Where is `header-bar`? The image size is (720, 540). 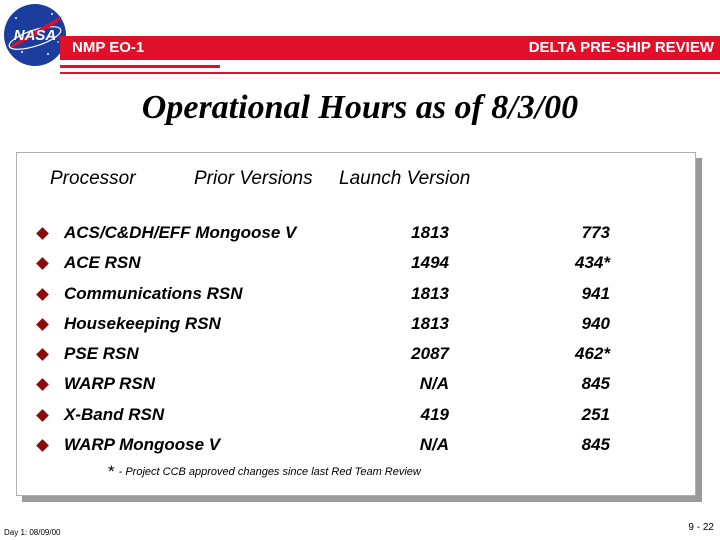
header-bar is located at coordinates (390, 48).